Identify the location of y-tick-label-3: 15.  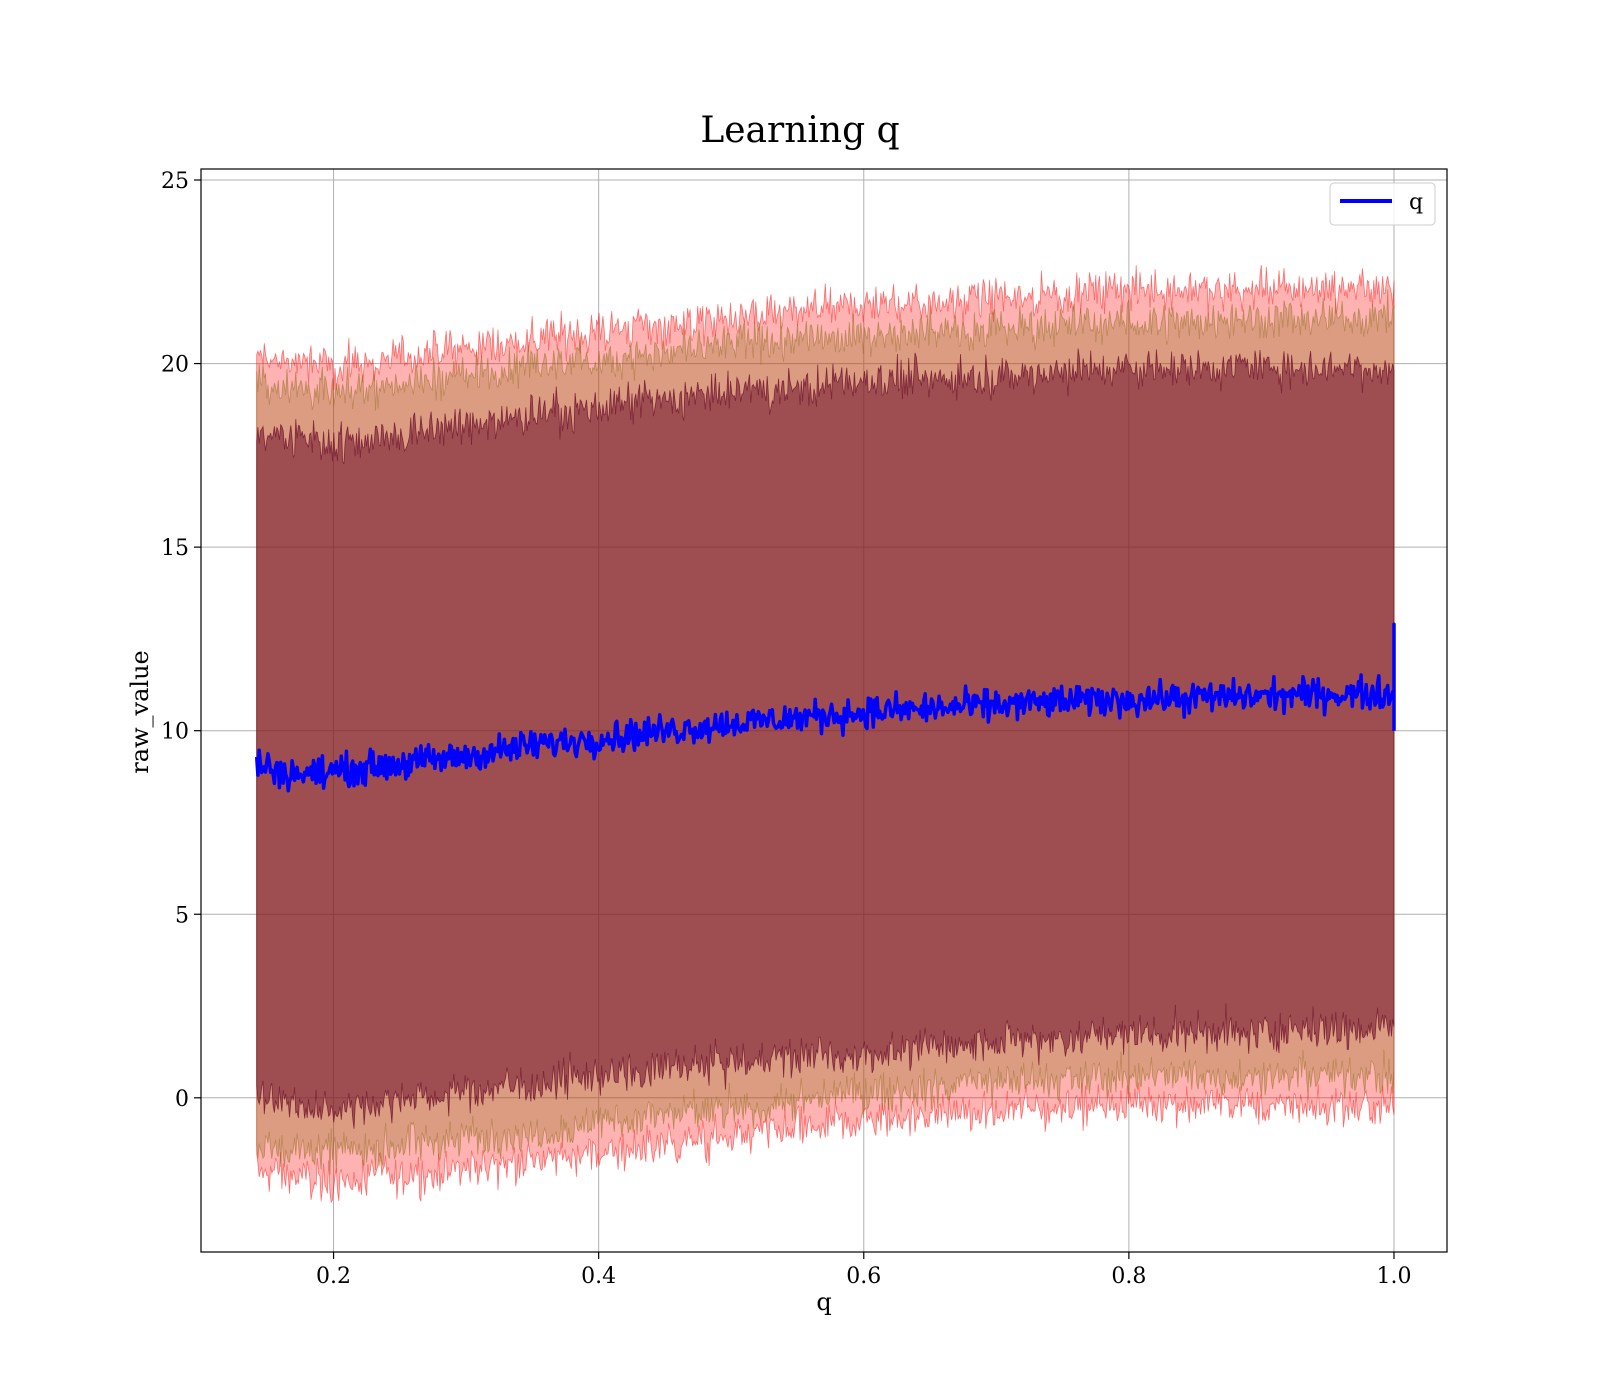
(175, 548).